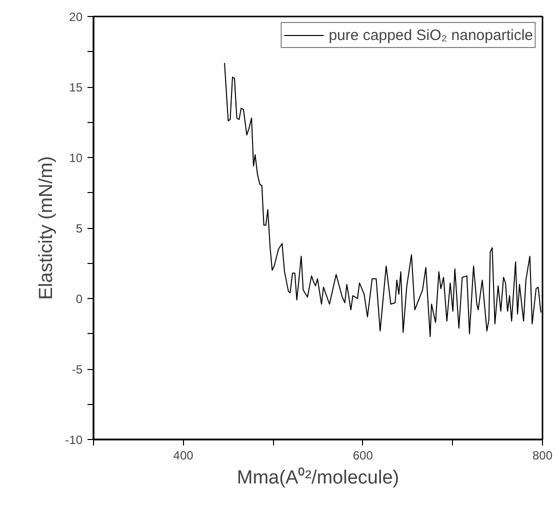  Describe the element at coordinates (79, 229) in the screenshot. I see `y-tick-label: 5` at that location.